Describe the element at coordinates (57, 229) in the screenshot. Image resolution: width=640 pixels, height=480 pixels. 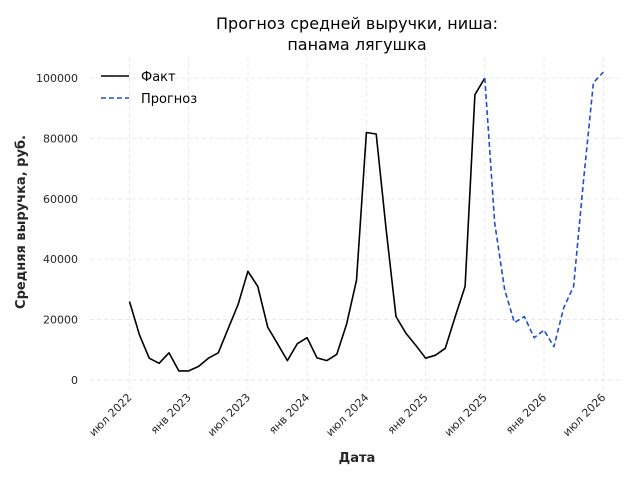
I see `y-axis-ticks: 0 20000 40000 60000 80000 100000` at that location.